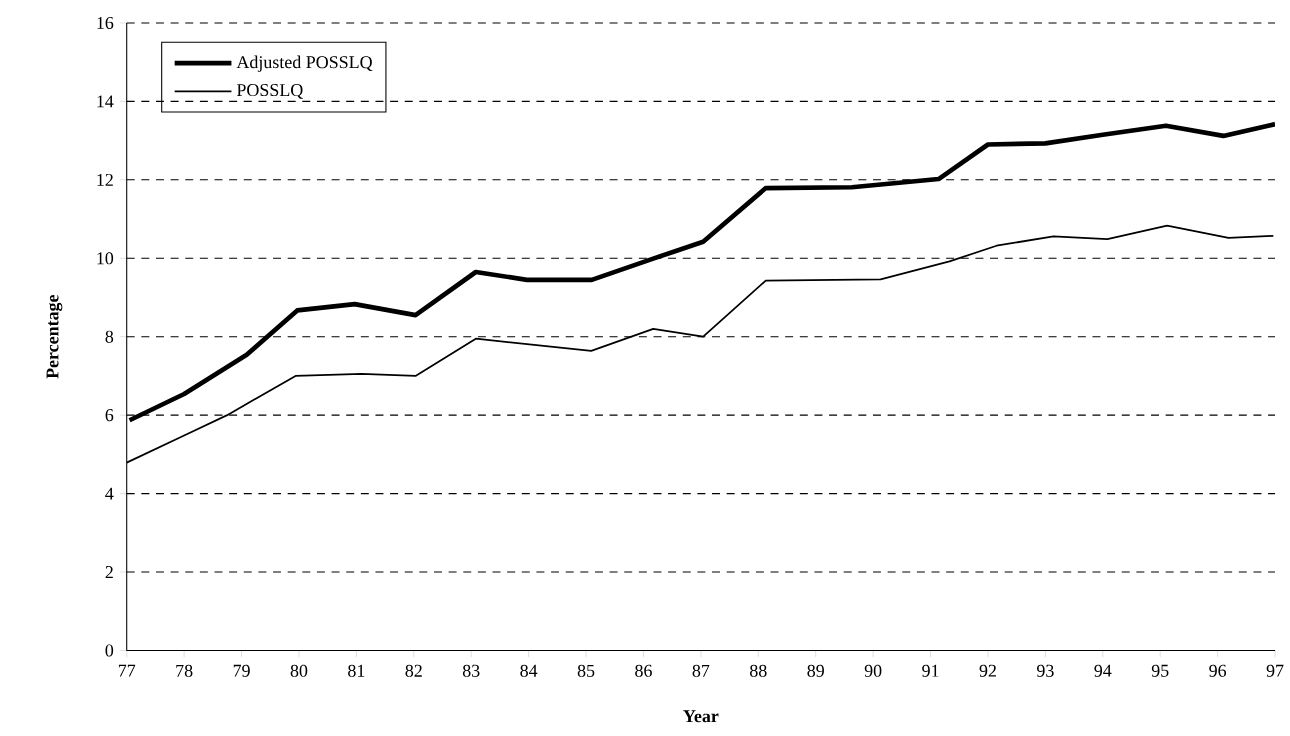  What do you see at coordinates (1275, 670) in the screenshot?
I see `x-tick-label: 97` at bounding box center [1275, 670].